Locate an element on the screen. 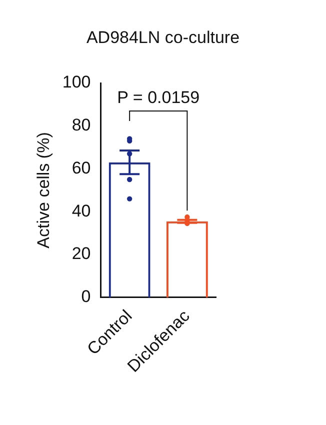 This screenshot has height=425, width=326. annotation: P = 0.0159 is located at coordinates (158, 98).